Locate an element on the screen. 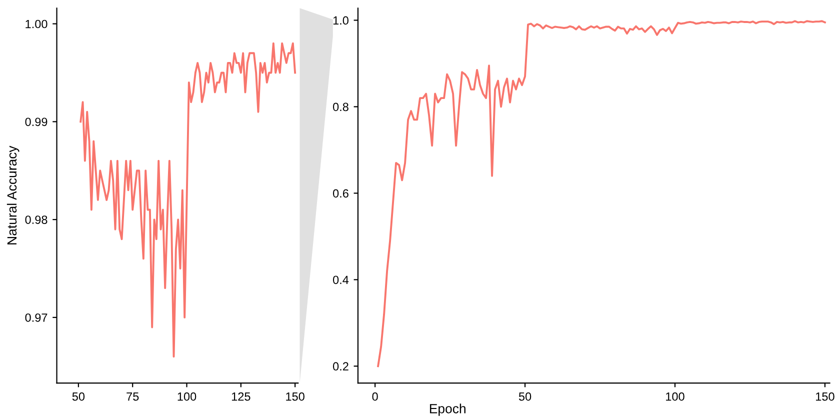 The height and width of the screenshot is (417, 835). x-tick-label: 125 is located at coordinates (241, 396).